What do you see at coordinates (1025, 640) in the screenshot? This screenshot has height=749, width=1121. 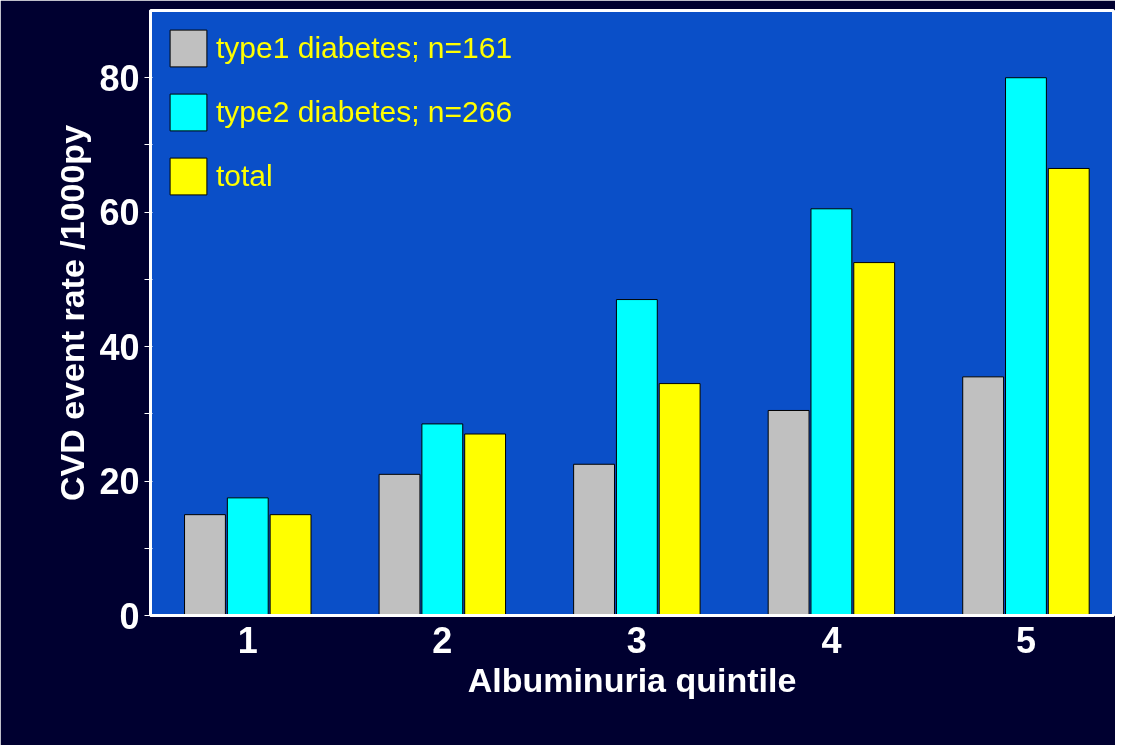 I see `x-tick-label: 5` at bounding box center [1025, 640].